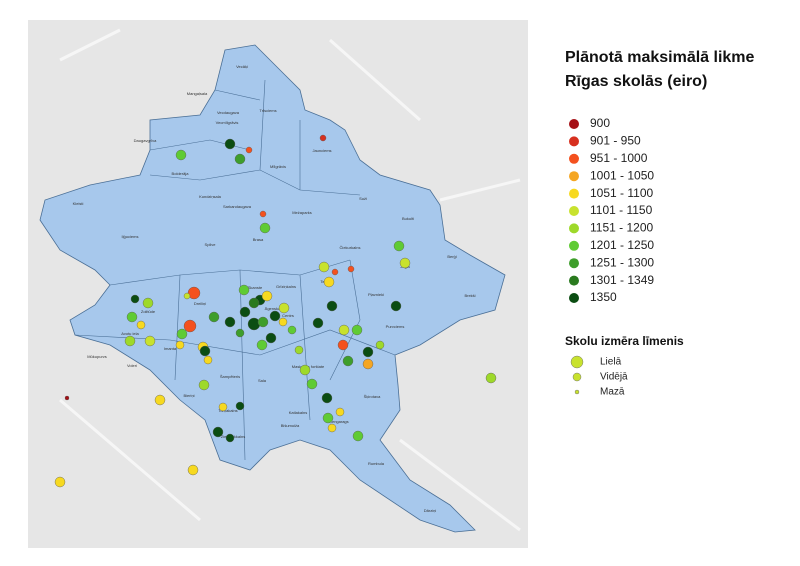 The width and height of the screenshot is (800, 566). I want to click on neighborhood-label: Mežaparks, so click(302, 212).